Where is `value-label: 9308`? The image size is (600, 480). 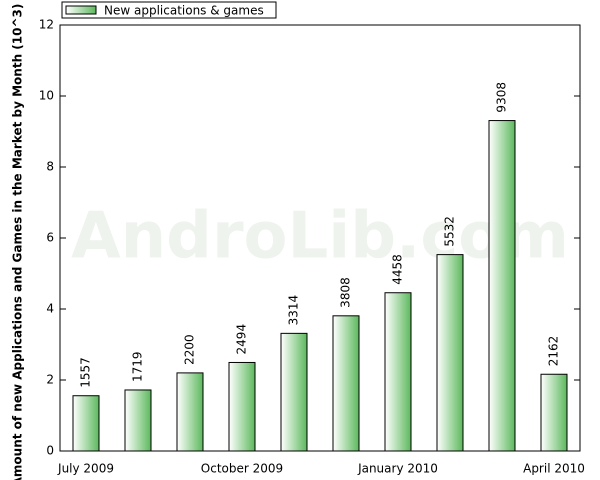 value-label: 9308 is located at coordinates (502, 97).